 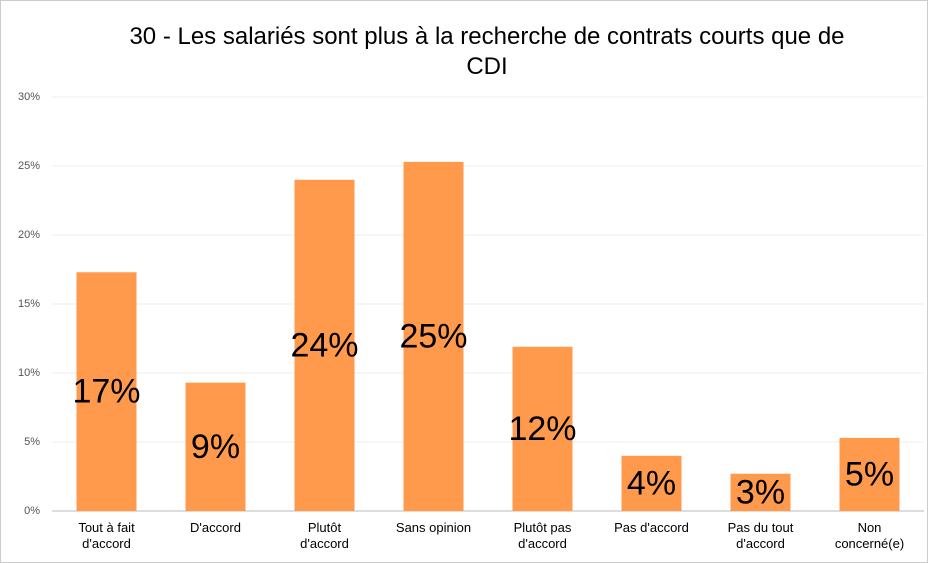 I want to click on data-label: 4%, so click(x=651, y=483).